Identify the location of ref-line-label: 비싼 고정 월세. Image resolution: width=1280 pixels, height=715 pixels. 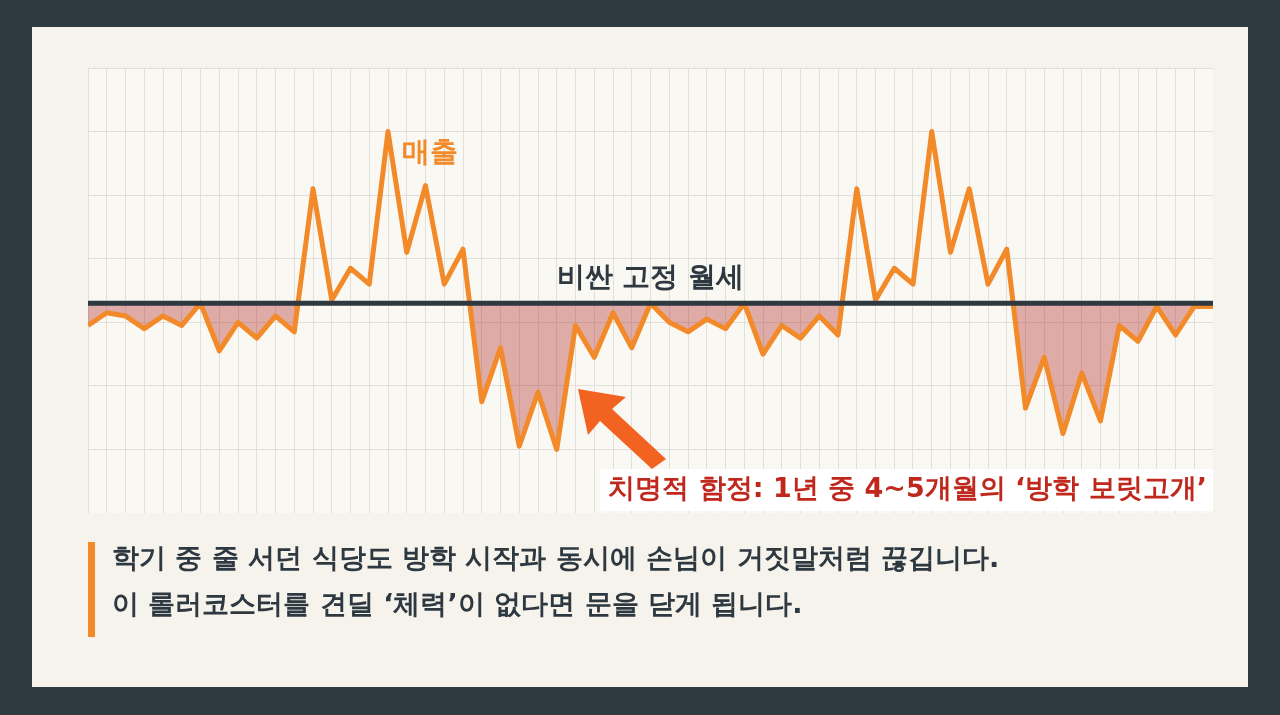
(650, 277).